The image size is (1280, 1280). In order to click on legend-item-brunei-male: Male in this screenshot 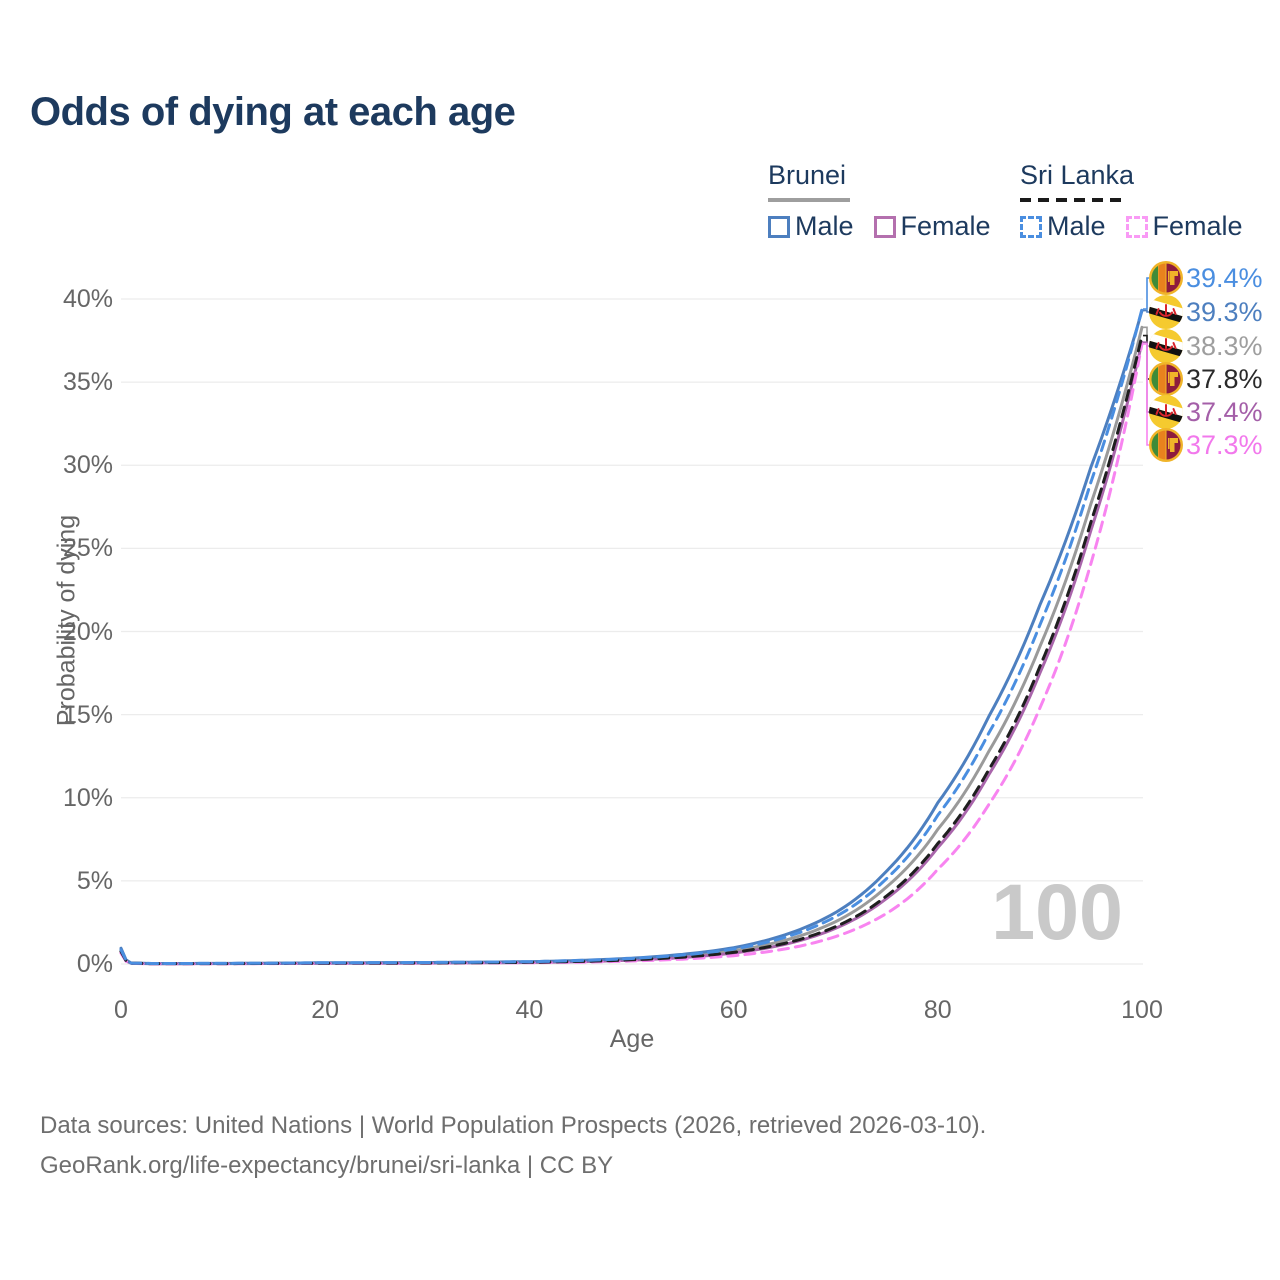, I will do `click(811, 226)`.